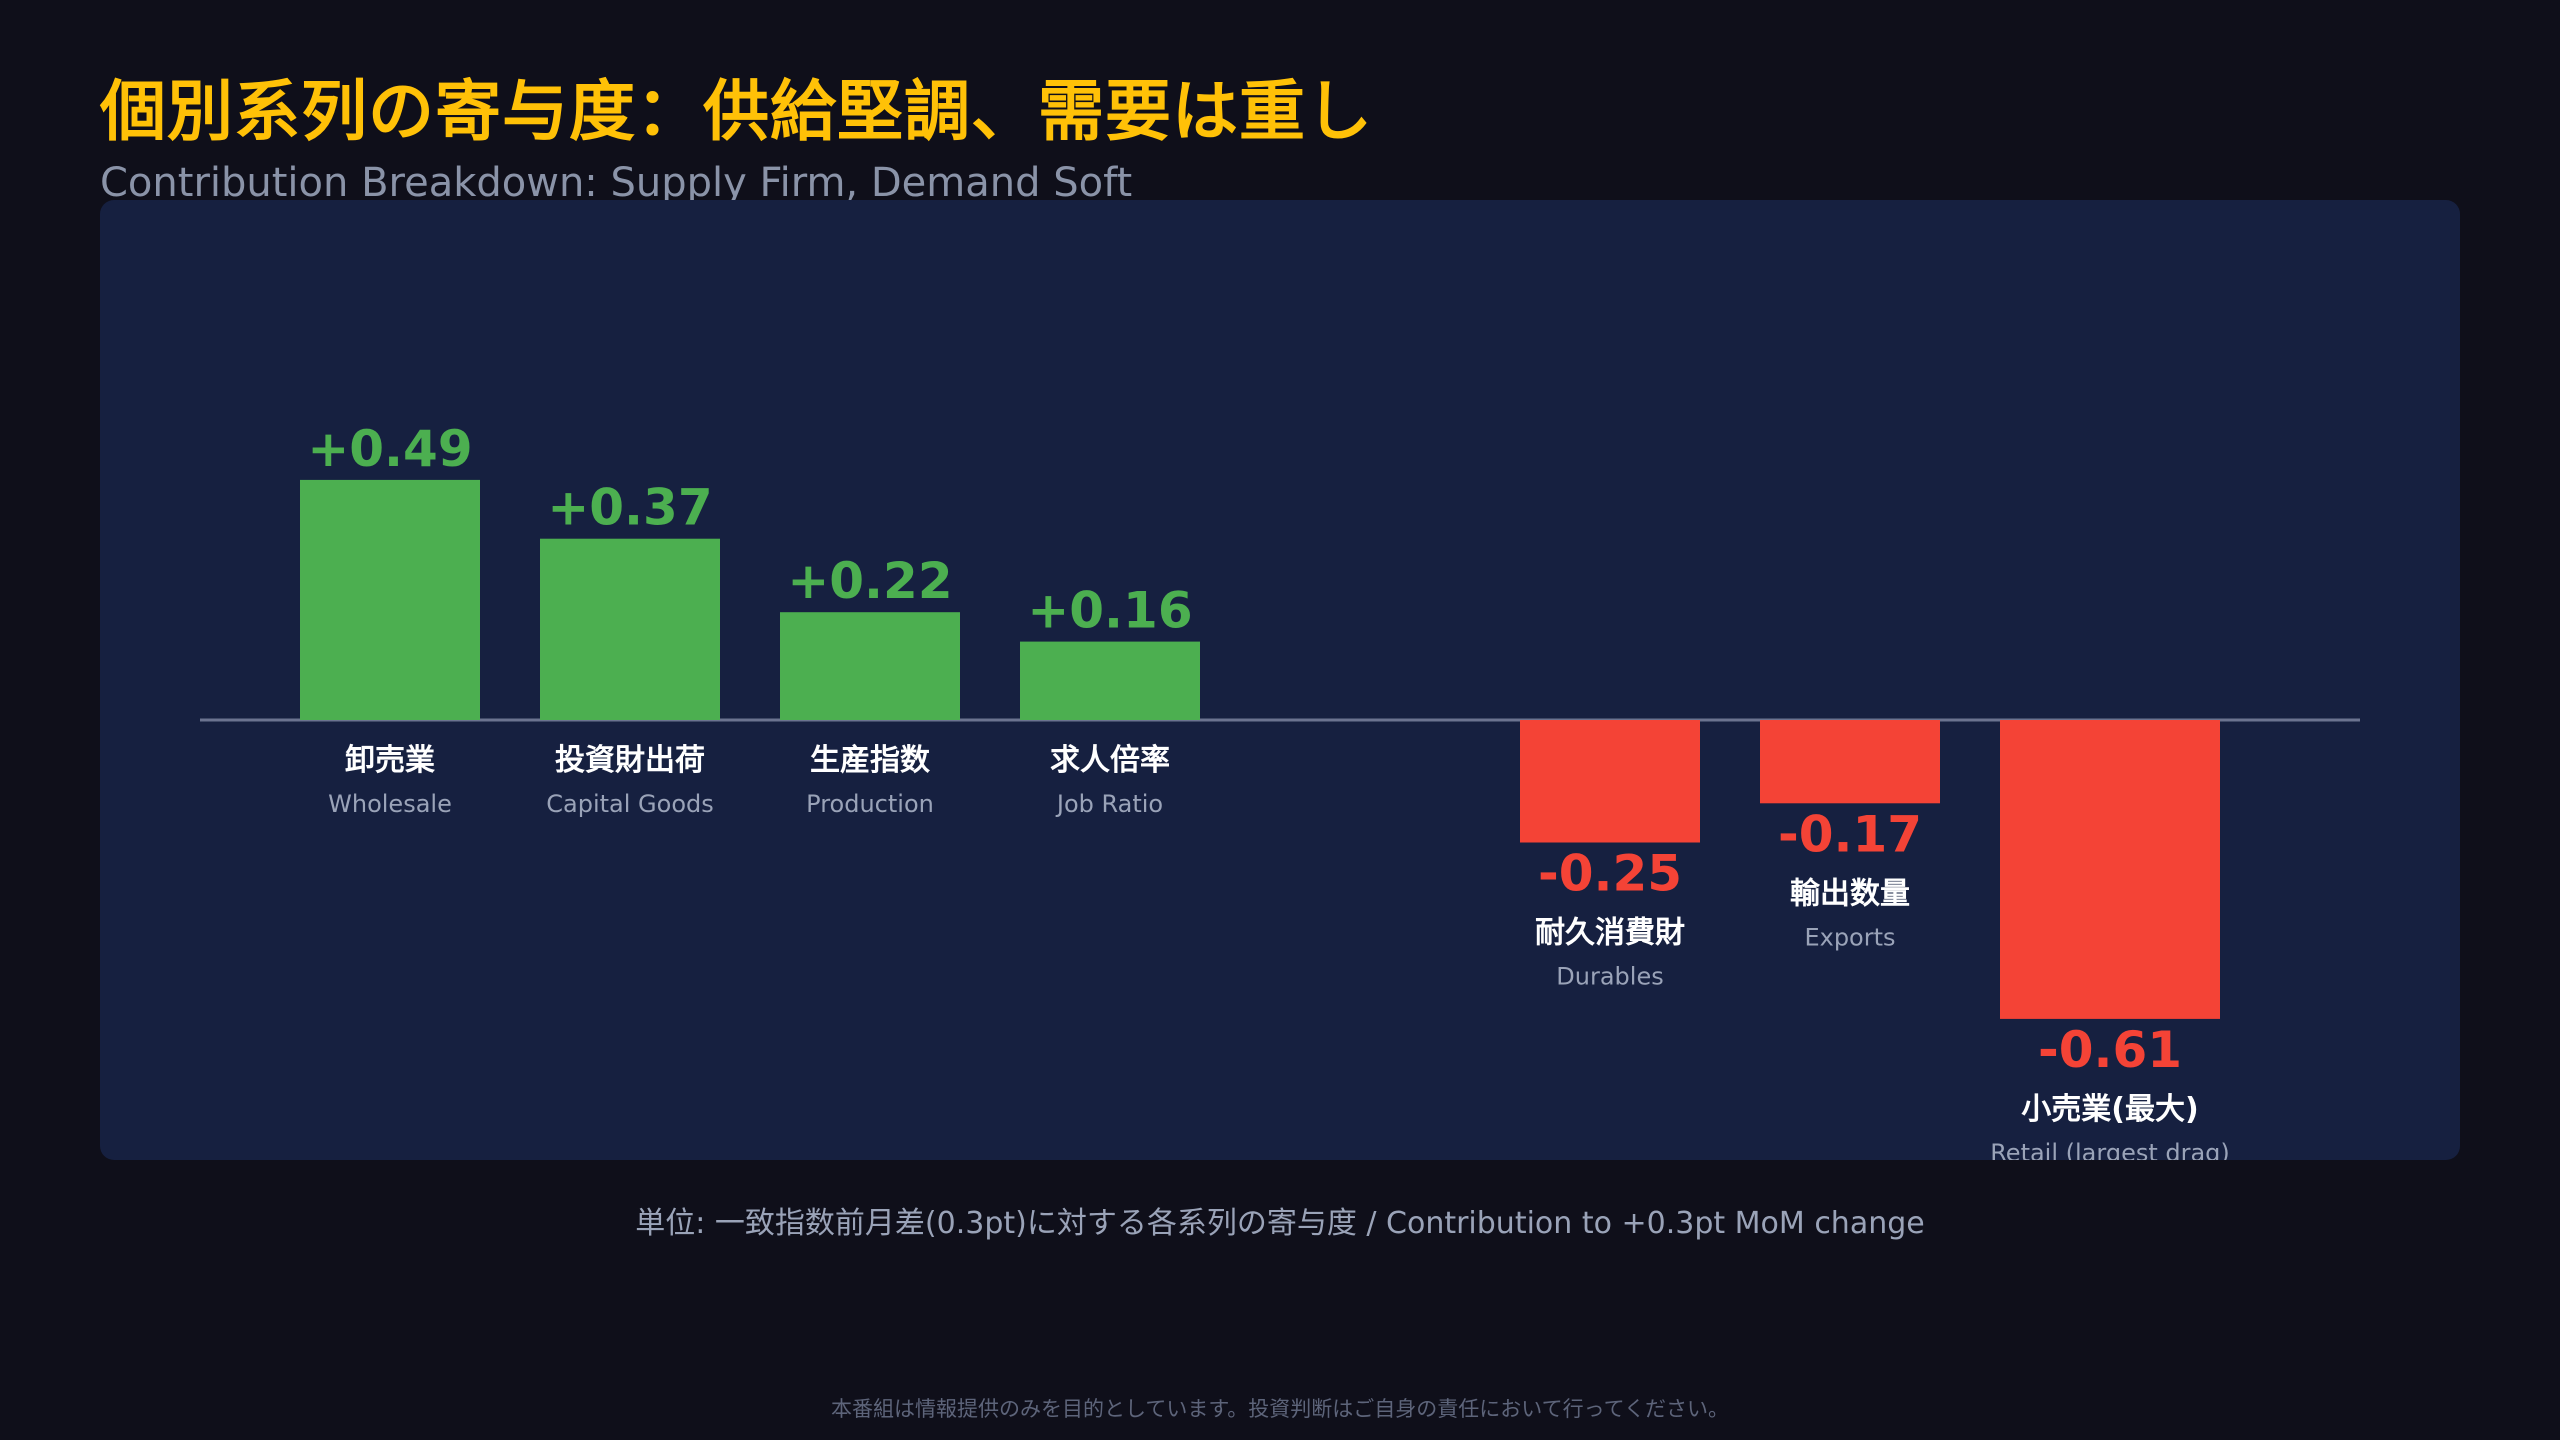 Image resolution: width=2560 pixels, height=1440 pixels. I want to click on category-label: 耐久消費財, so click(1610, 933).